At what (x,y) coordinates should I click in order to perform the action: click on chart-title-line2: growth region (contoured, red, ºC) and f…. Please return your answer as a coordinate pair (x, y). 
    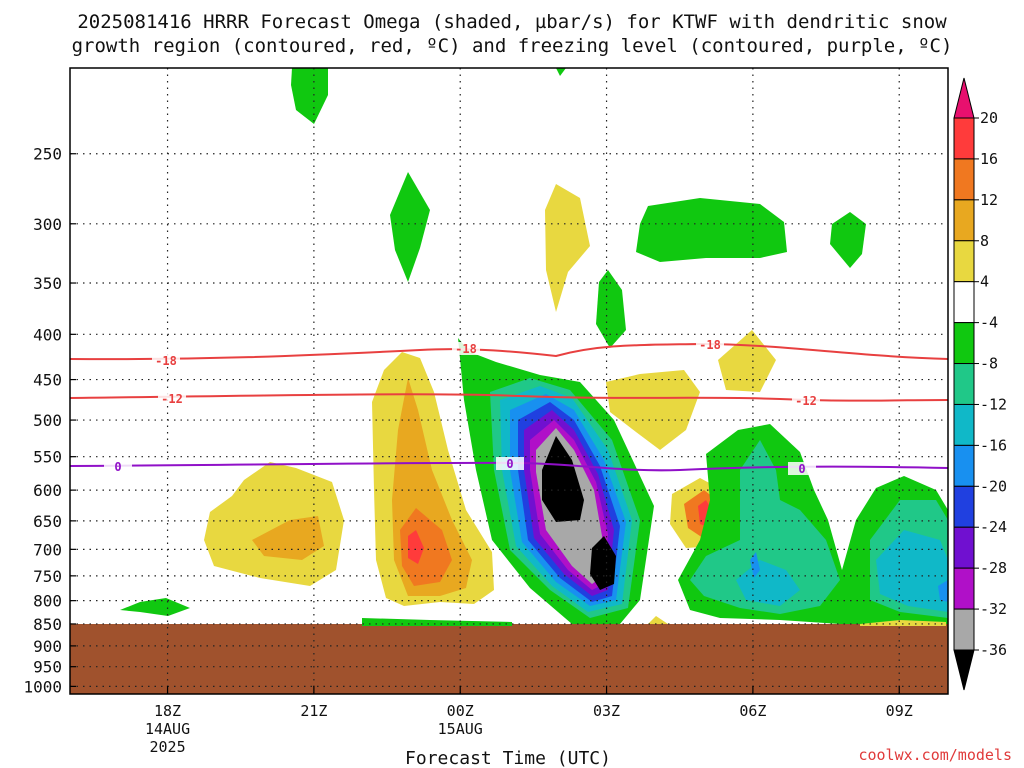
    Looking at the image, I should click on (512, 46).